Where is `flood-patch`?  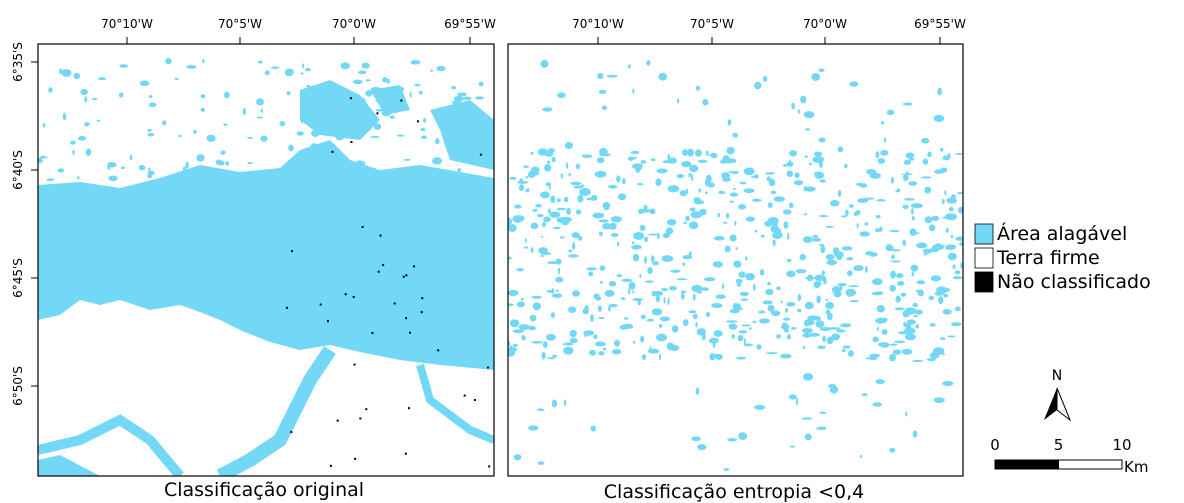
flood-patch is located at coordinates (69, 465).